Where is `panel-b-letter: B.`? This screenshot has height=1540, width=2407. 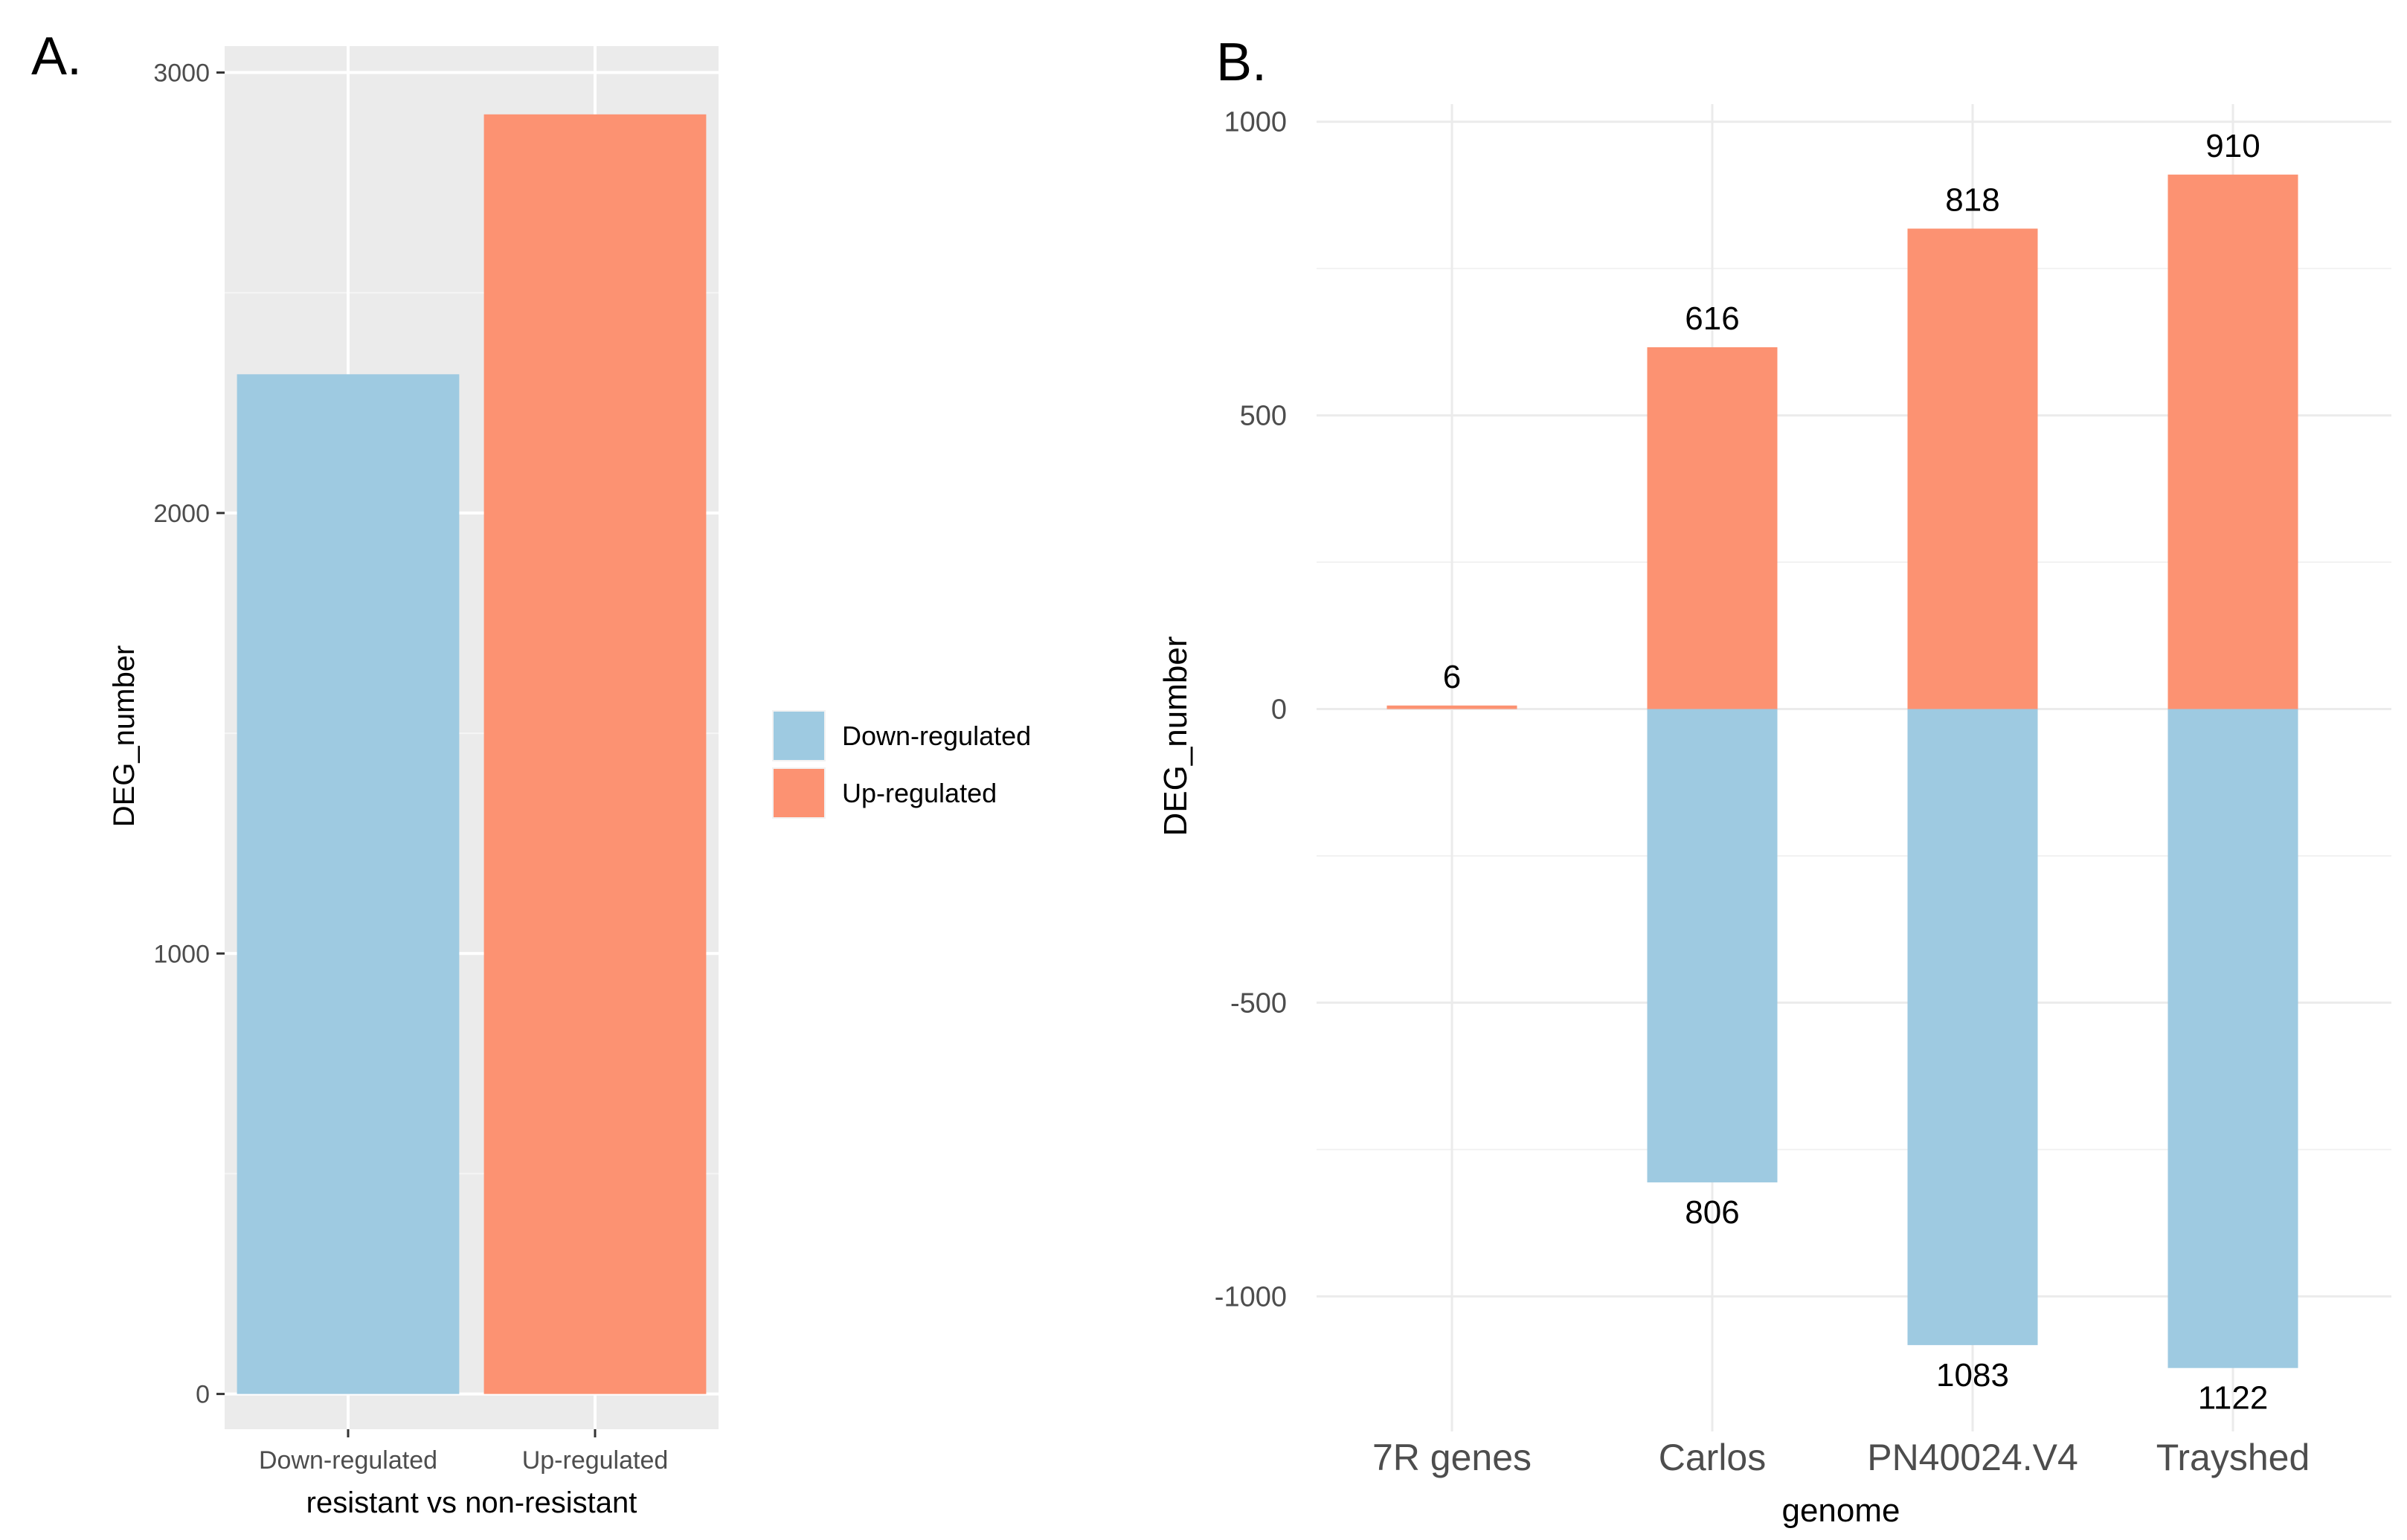
panel-b-letter: B. is located at coordinates (1241, 62).